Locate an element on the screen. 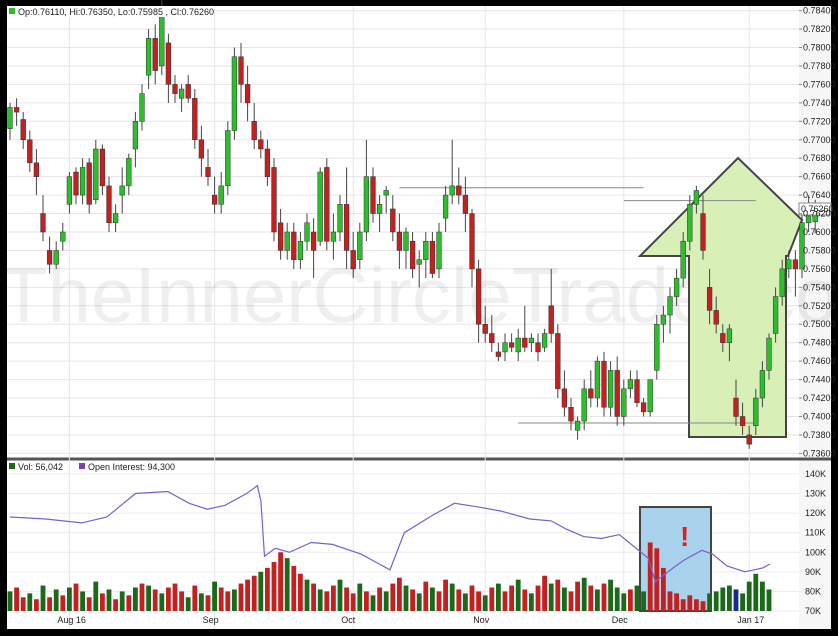 The height and width of the screenshot is (636, 838). price-tick-label: 0.78000 is located at coordinates (819, 48).